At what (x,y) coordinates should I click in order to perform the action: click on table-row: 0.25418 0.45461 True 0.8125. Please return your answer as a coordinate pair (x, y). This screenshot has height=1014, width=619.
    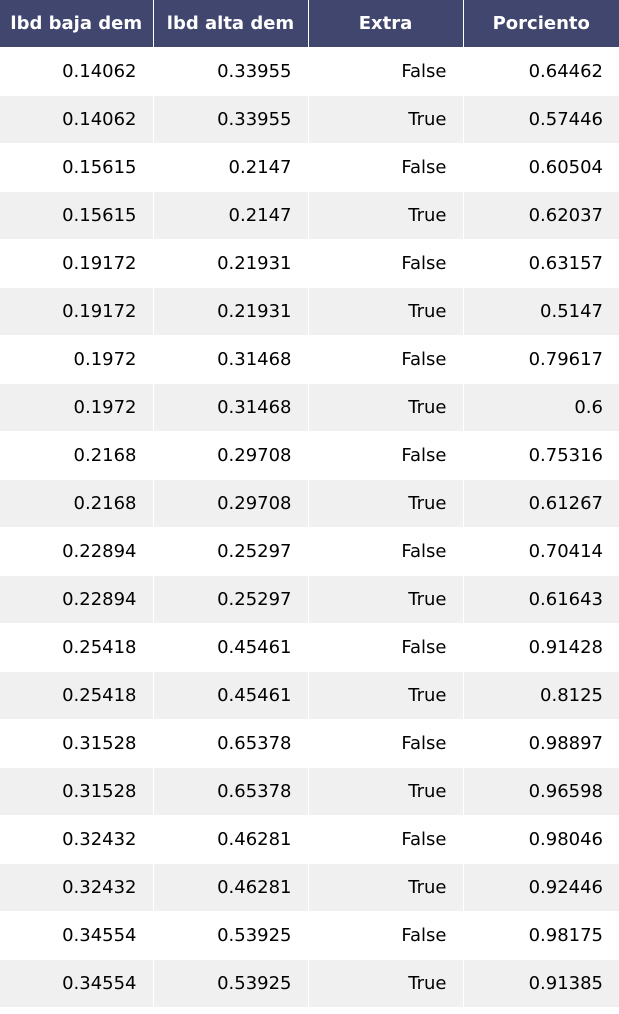
    Looking at the image, I should click on (309, 695).